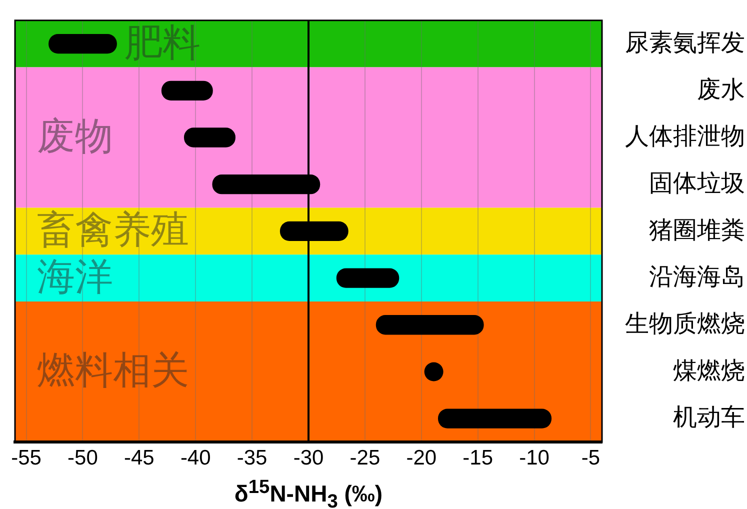 This screenshot has height=509, width=747. Describe the element at coordinates (83, 458) in the screenshot. I see `x-tick-label: -50` at that location.